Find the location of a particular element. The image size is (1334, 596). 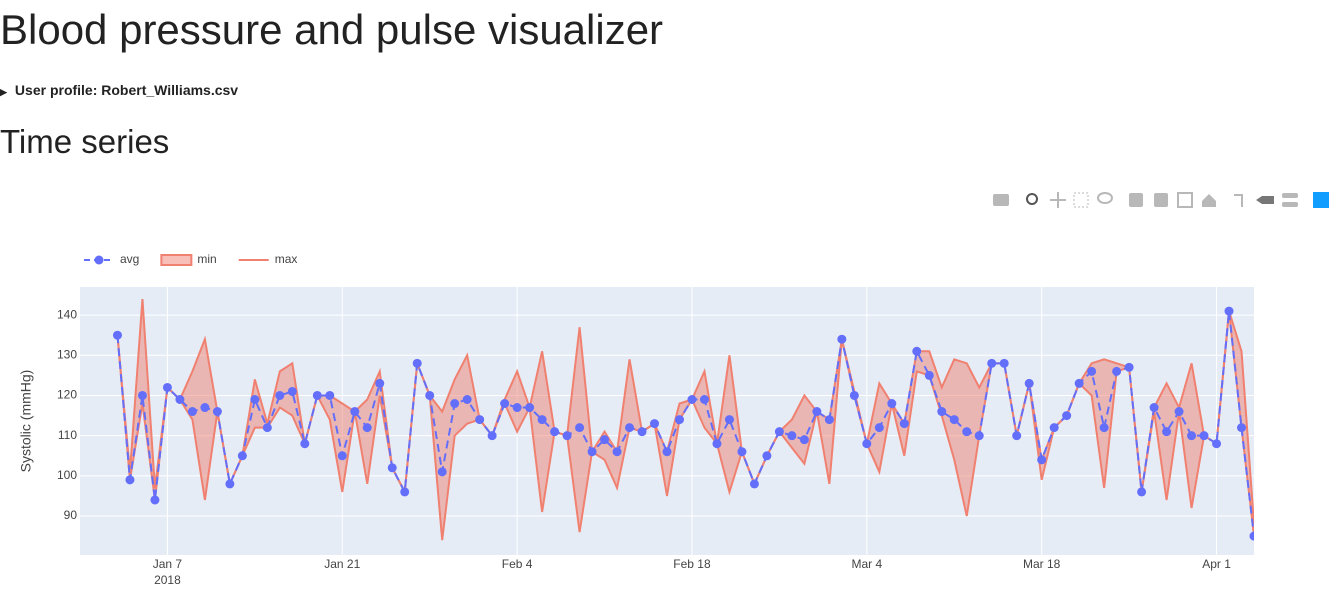

autoscale-button is located at coordinates (1185, 200).